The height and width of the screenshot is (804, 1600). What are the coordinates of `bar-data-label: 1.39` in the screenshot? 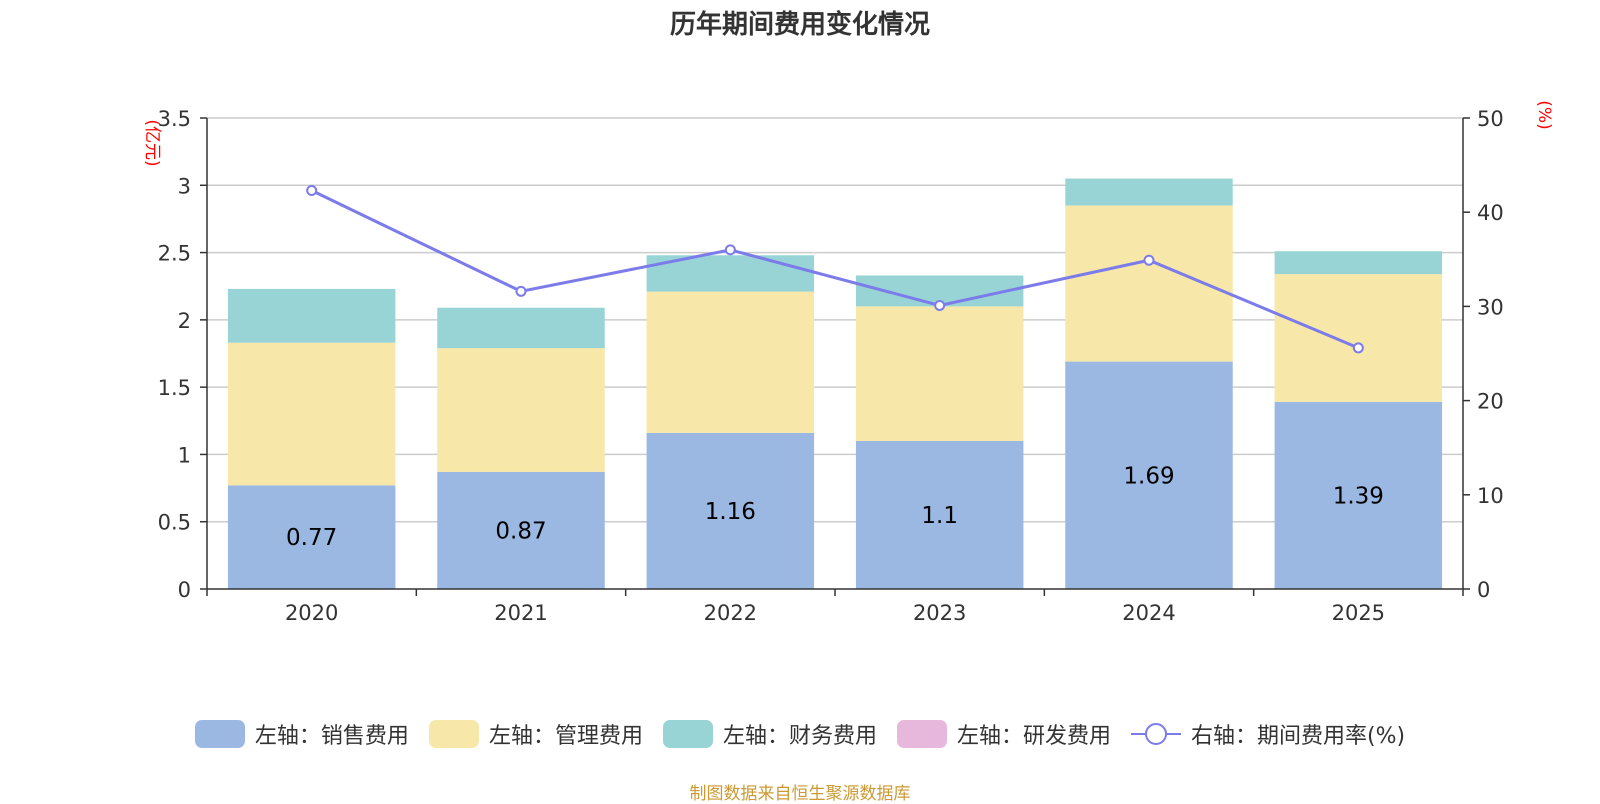 It's located at (1358, 496).